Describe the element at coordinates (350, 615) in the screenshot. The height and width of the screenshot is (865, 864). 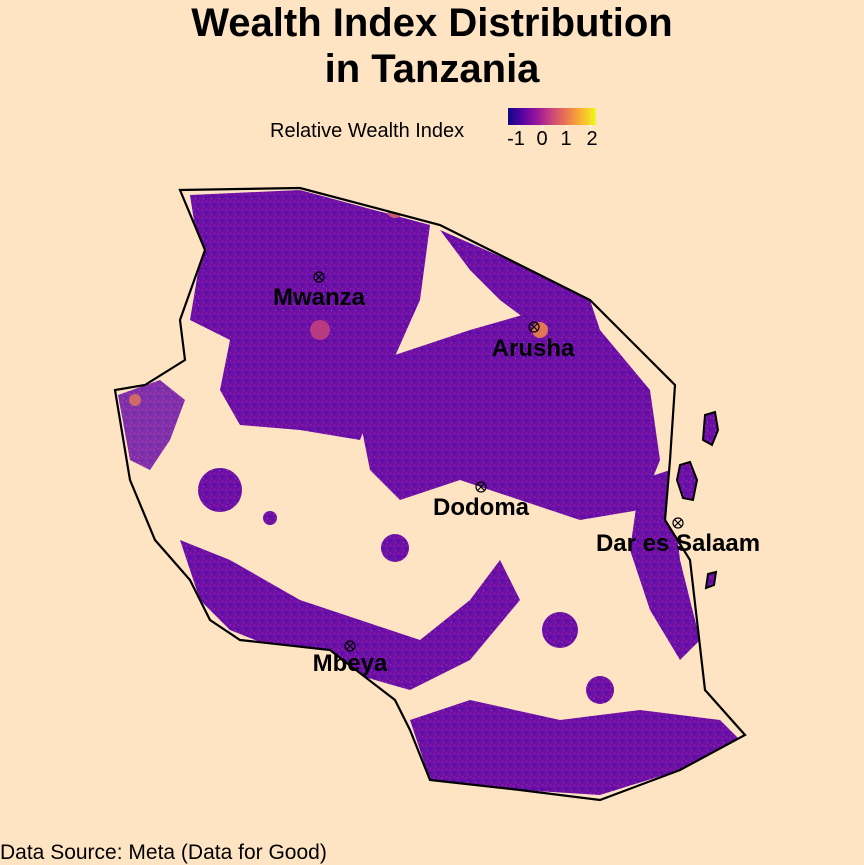
I see `wealth-region-southwest` at that location.